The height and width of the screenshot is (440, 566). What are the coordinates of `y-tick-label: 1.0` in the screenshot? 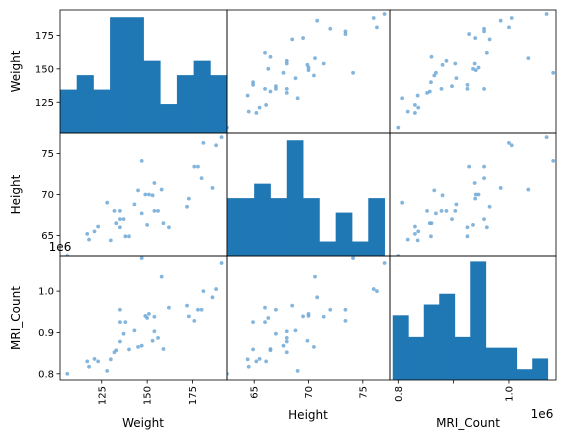 It's located at (46, 292).